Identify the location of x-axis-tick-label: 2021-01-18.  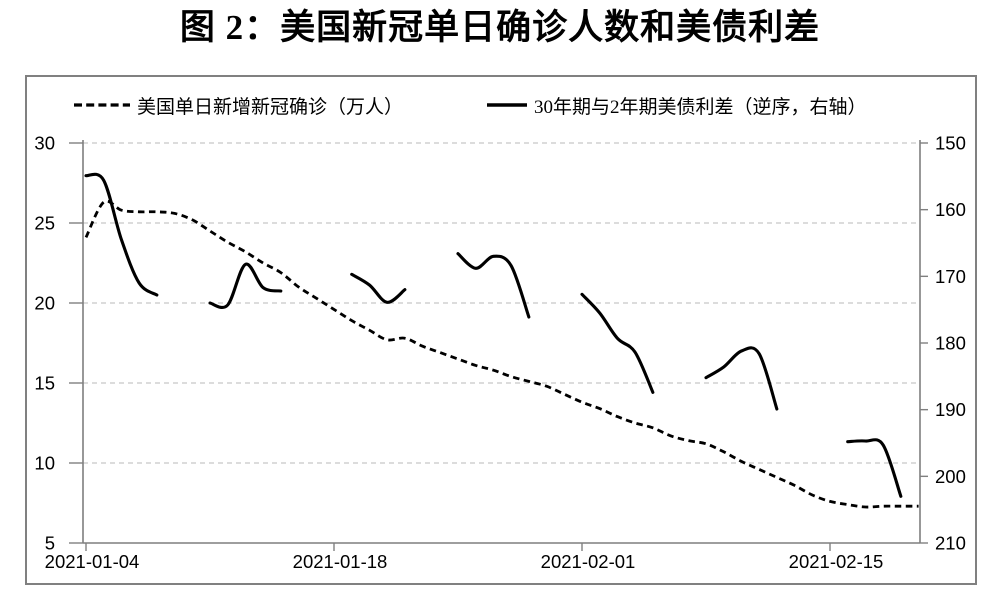
(340, 561).